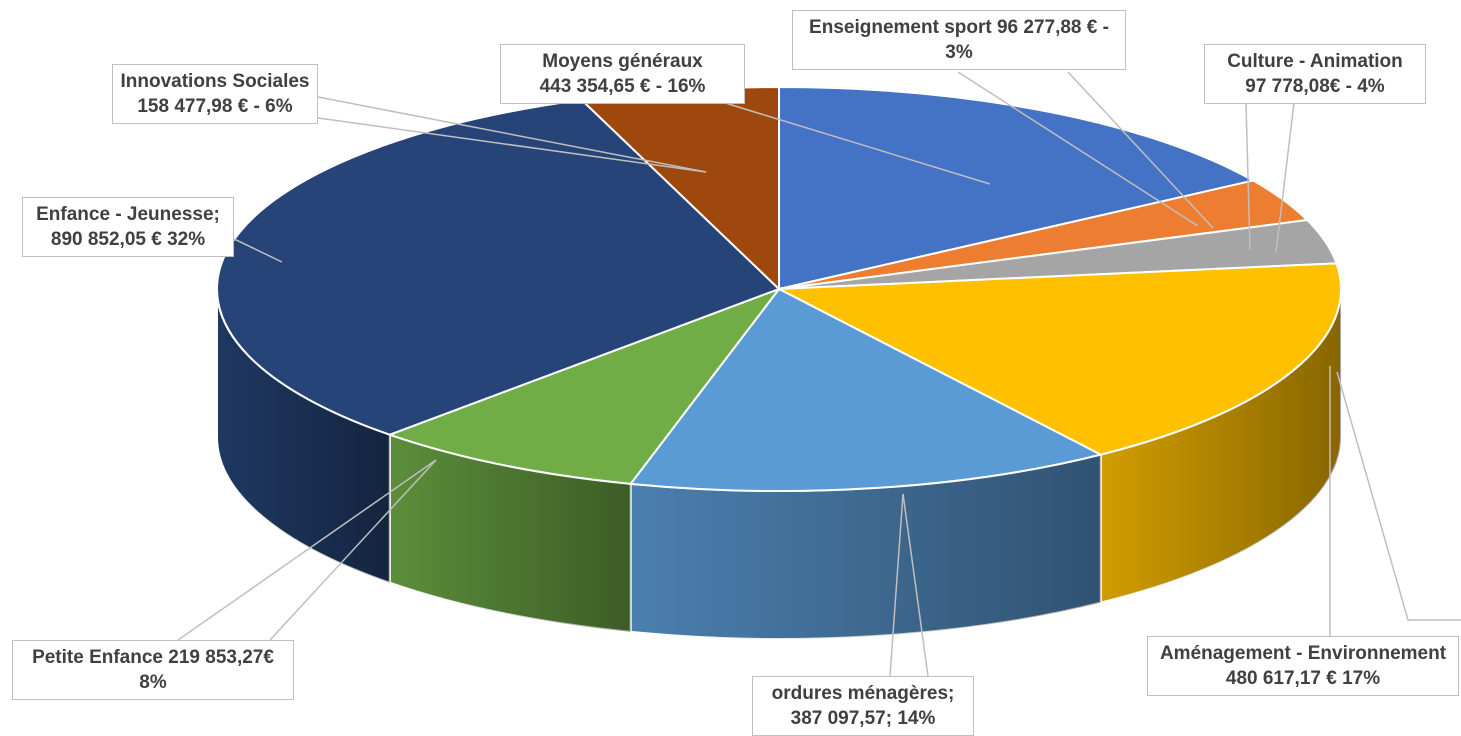  I want to click on pie-slice-amenagement-environnement, so click(1058, 359).